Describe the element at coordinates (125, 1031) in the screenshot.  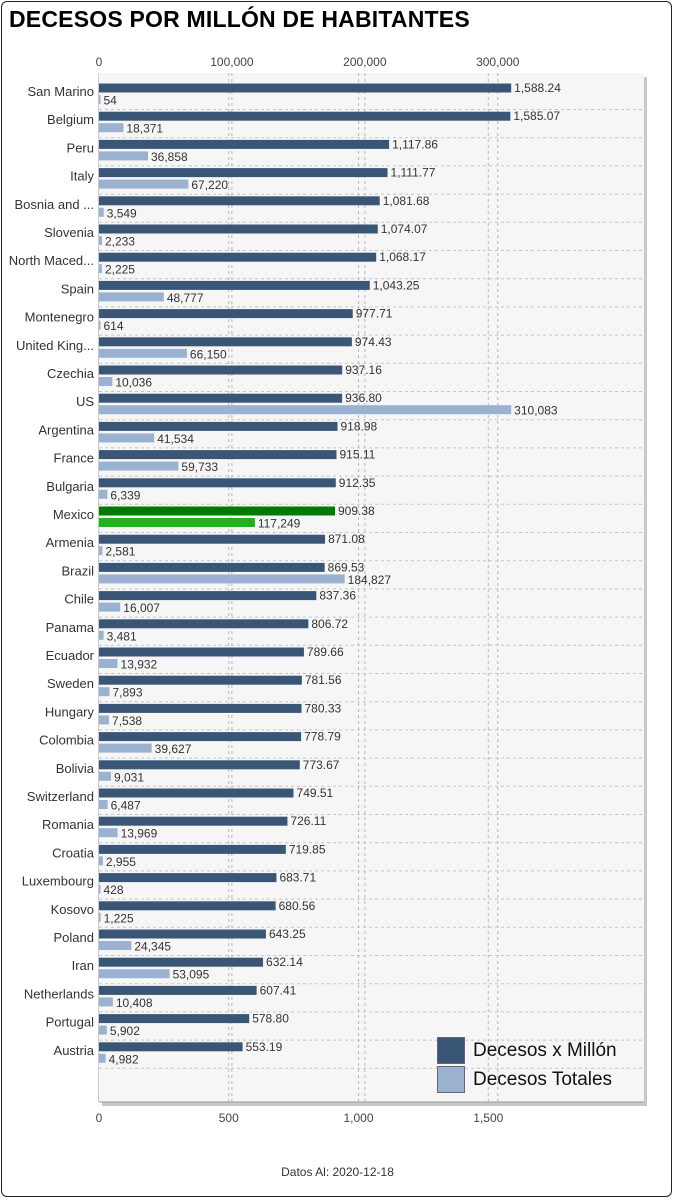
I see `data-label-total: 5,902` at that location.